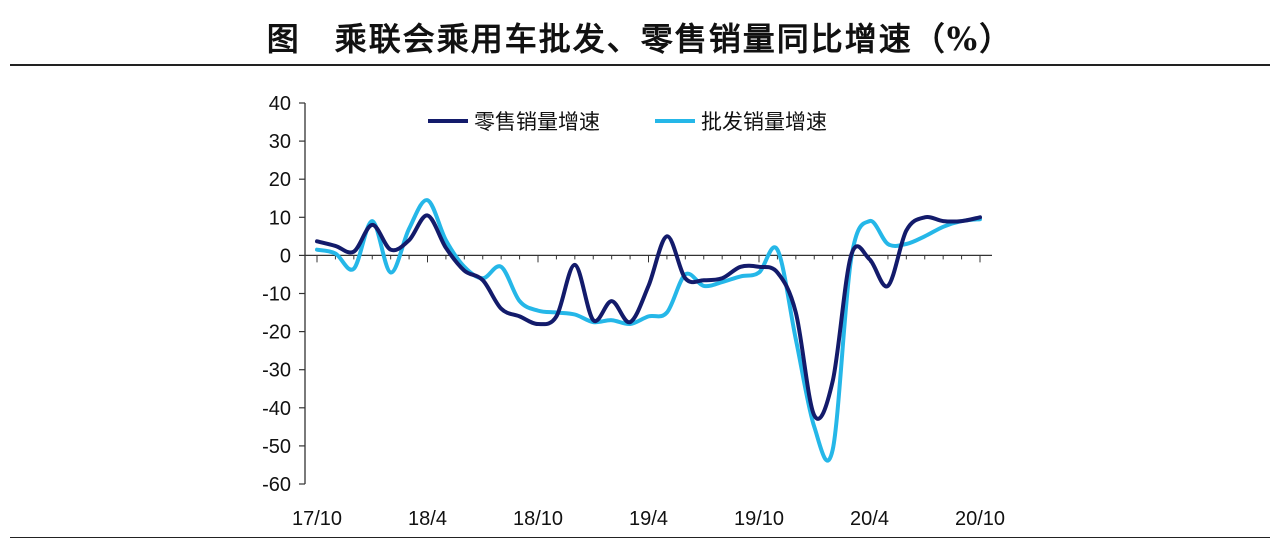 This screenshot has width=1280, height=543. I want to click on y-tick-label: -20, so click(276, 333).